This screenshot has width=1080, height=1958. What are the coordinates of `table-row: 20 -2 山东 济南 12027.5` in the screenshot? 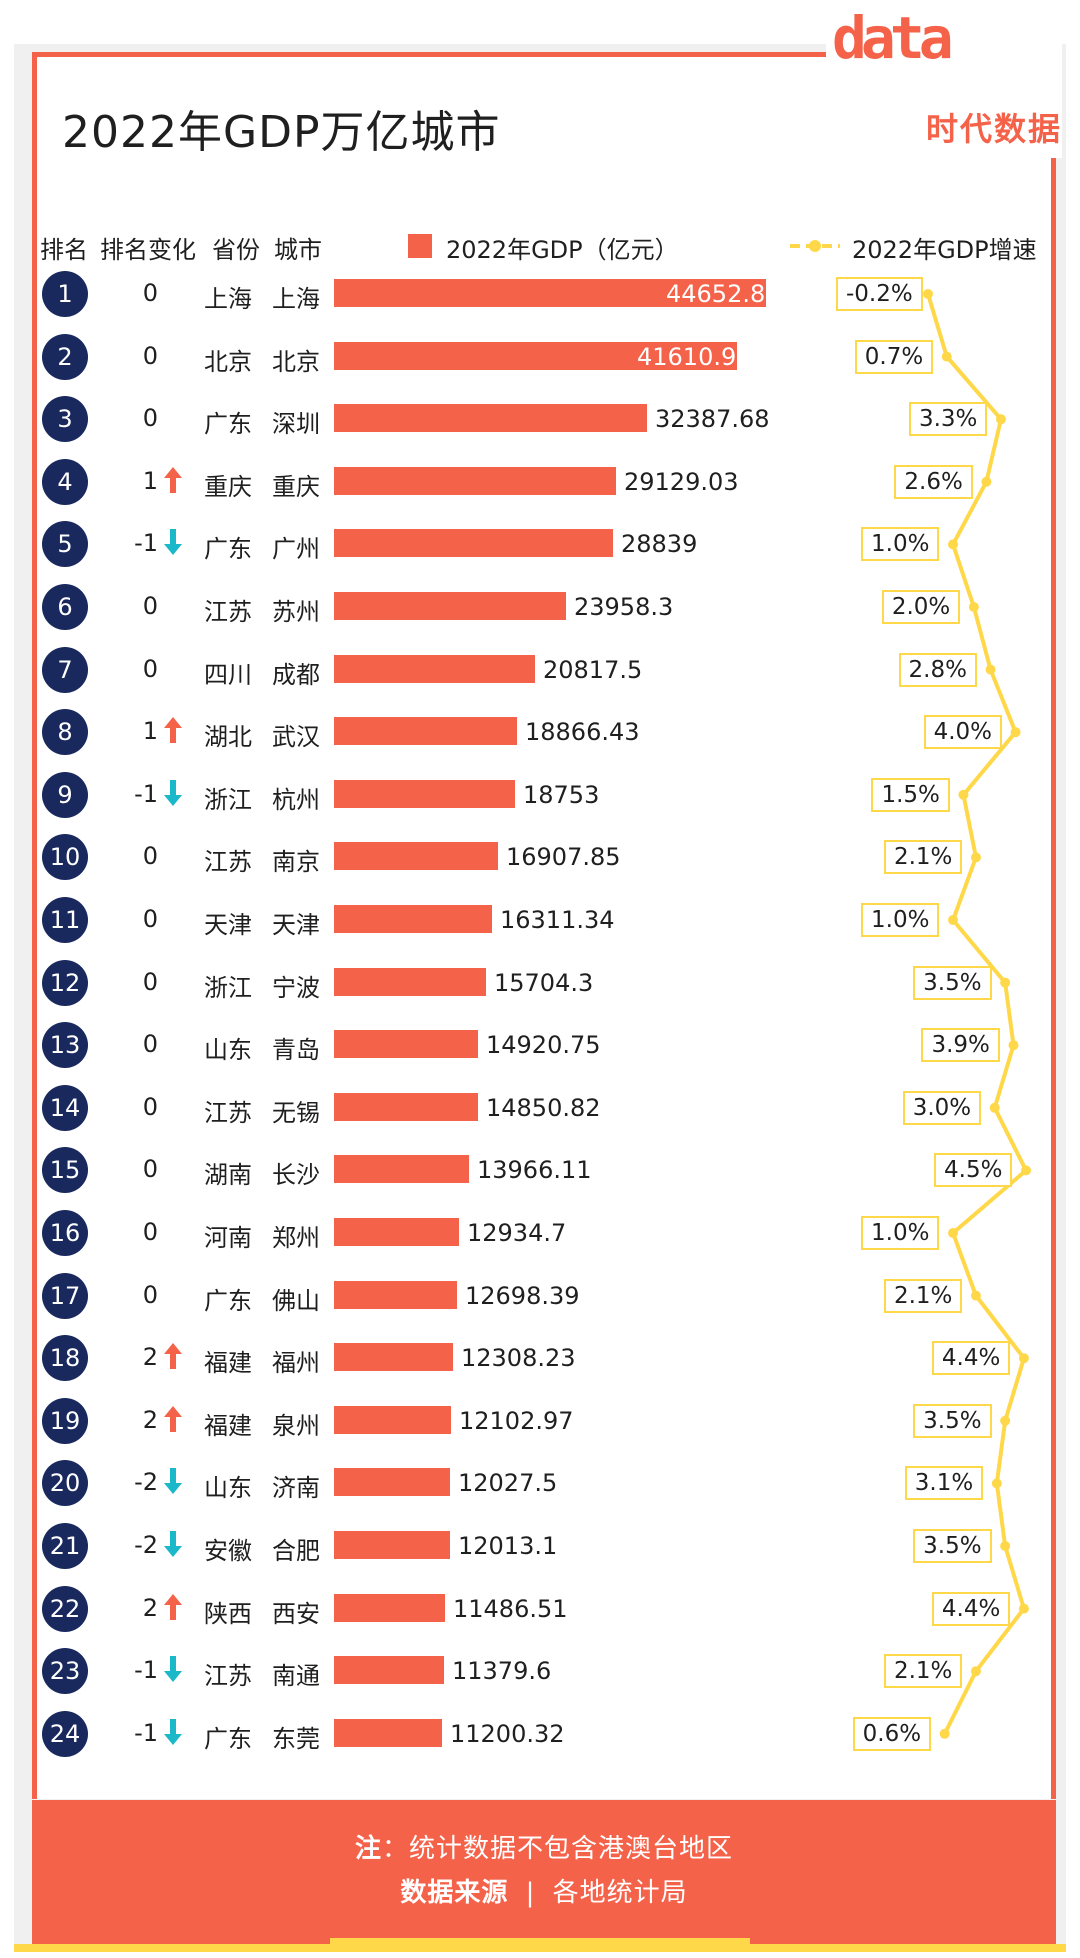 It's located at (540, 1483).